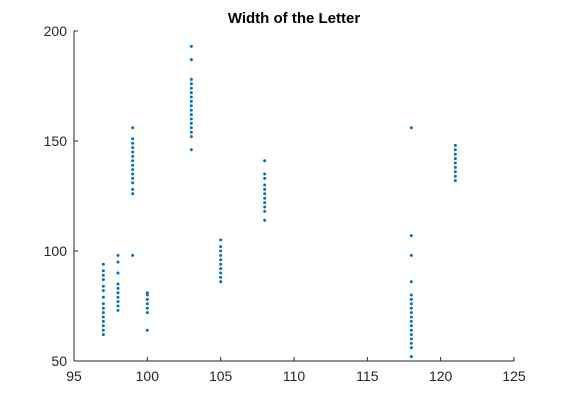 This screenshot has width=568, height=406. What do you see at coordinates (221, 376) in the screenshot?
I see `x-tick-label: 105` at bounding box center [221, 376].